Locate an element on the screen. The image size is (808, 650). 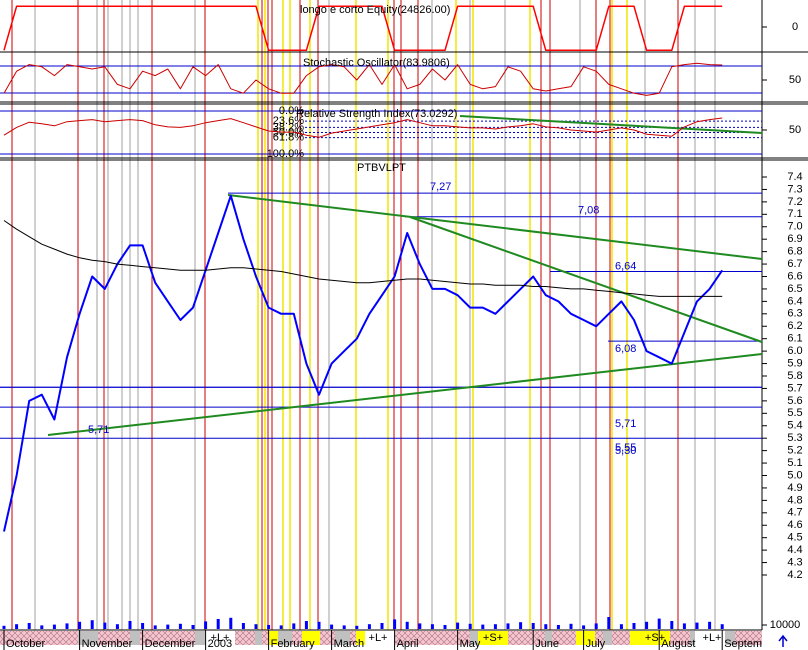
level-label: 5,55 is located at coordinates (625, 448).